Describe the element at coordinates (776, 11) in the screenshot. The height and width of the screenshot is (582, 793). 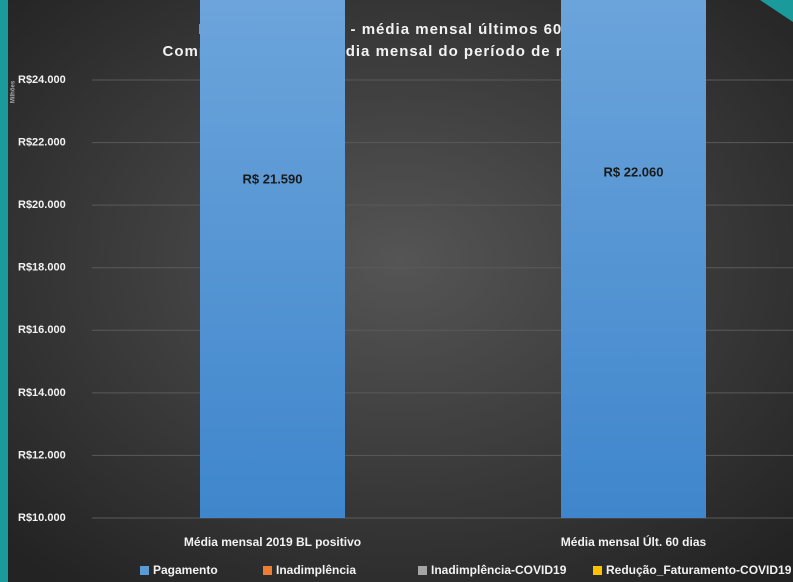
I see `corner` at that location.